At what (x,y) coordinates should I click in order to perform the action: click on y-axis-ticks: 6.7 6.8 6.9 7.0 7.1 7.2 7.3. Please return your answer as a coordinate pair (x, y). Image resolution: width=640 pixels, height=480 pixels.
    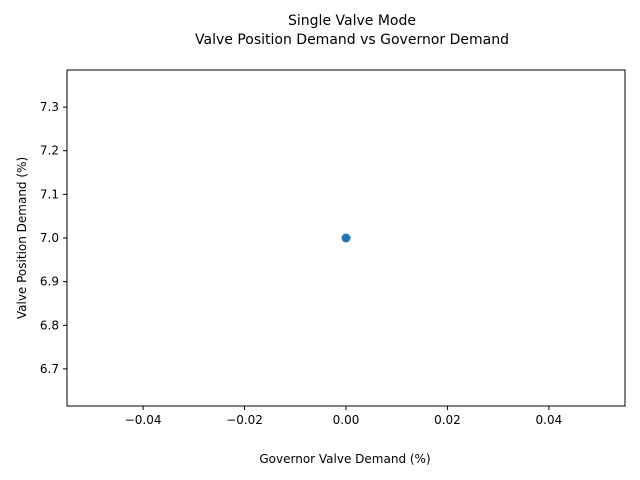
    Looking at the image, I should click on (53, 238).